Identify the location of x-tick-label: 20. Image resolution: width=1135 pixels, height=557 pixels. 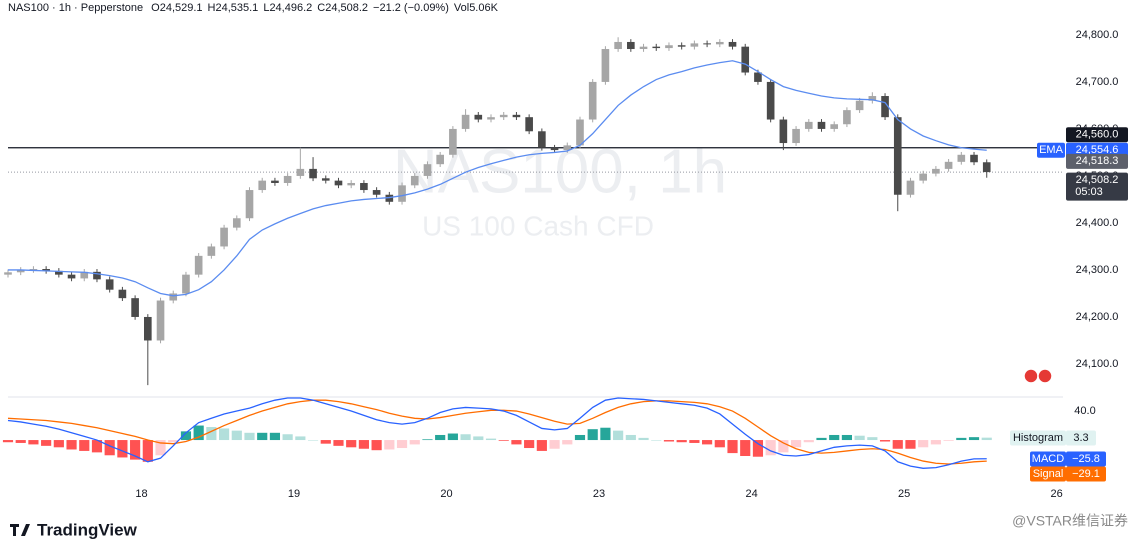
(446, 494).